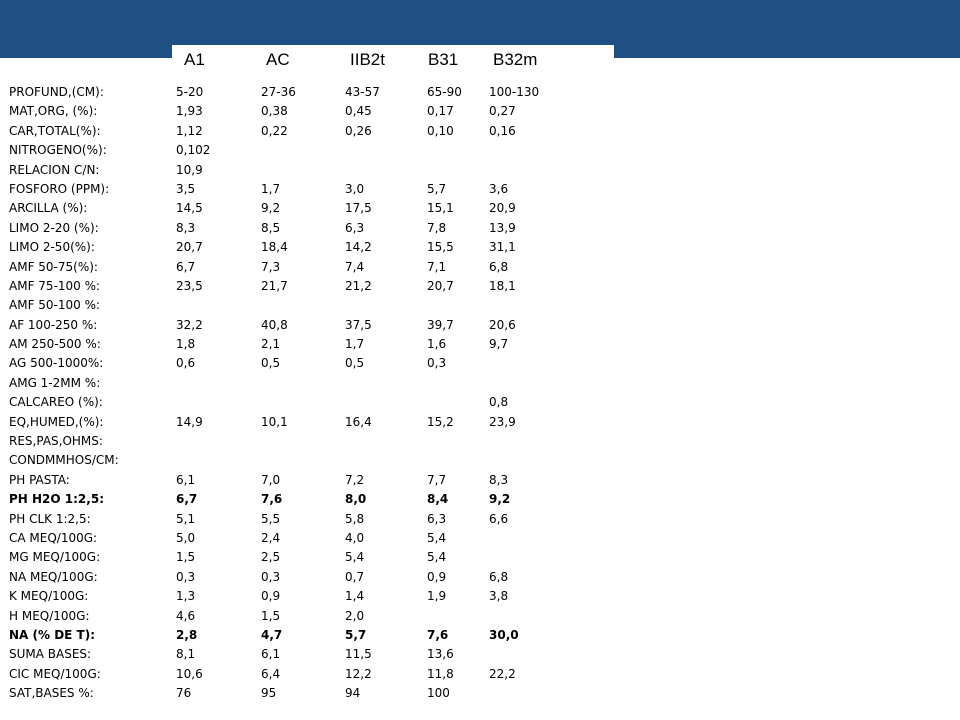  I want to click on cell-a1: 32,2, so click(189, 324).